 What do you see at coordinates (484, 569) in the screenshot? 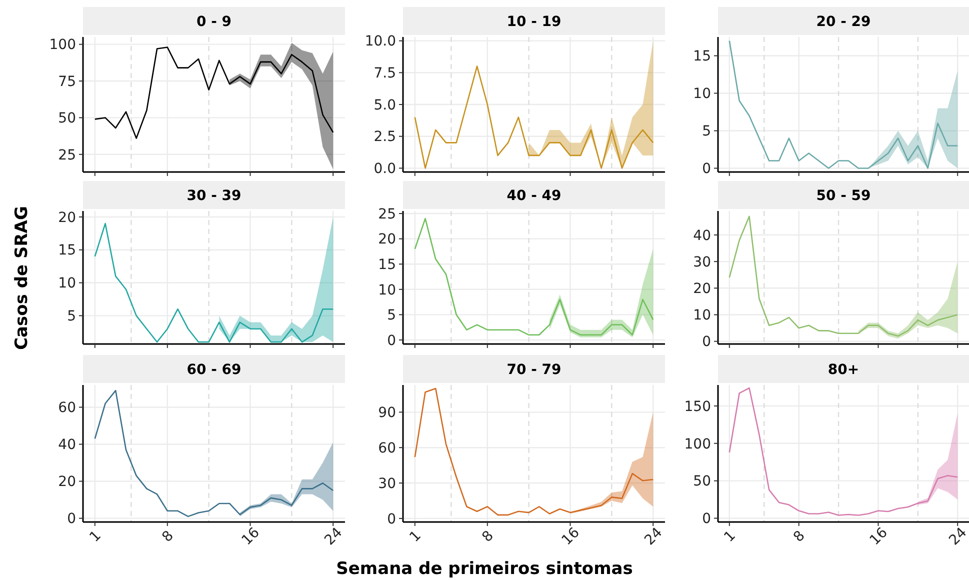
I see `x-axis-title: Semana de primeiros sintomas` at bounding box center [484, 569].